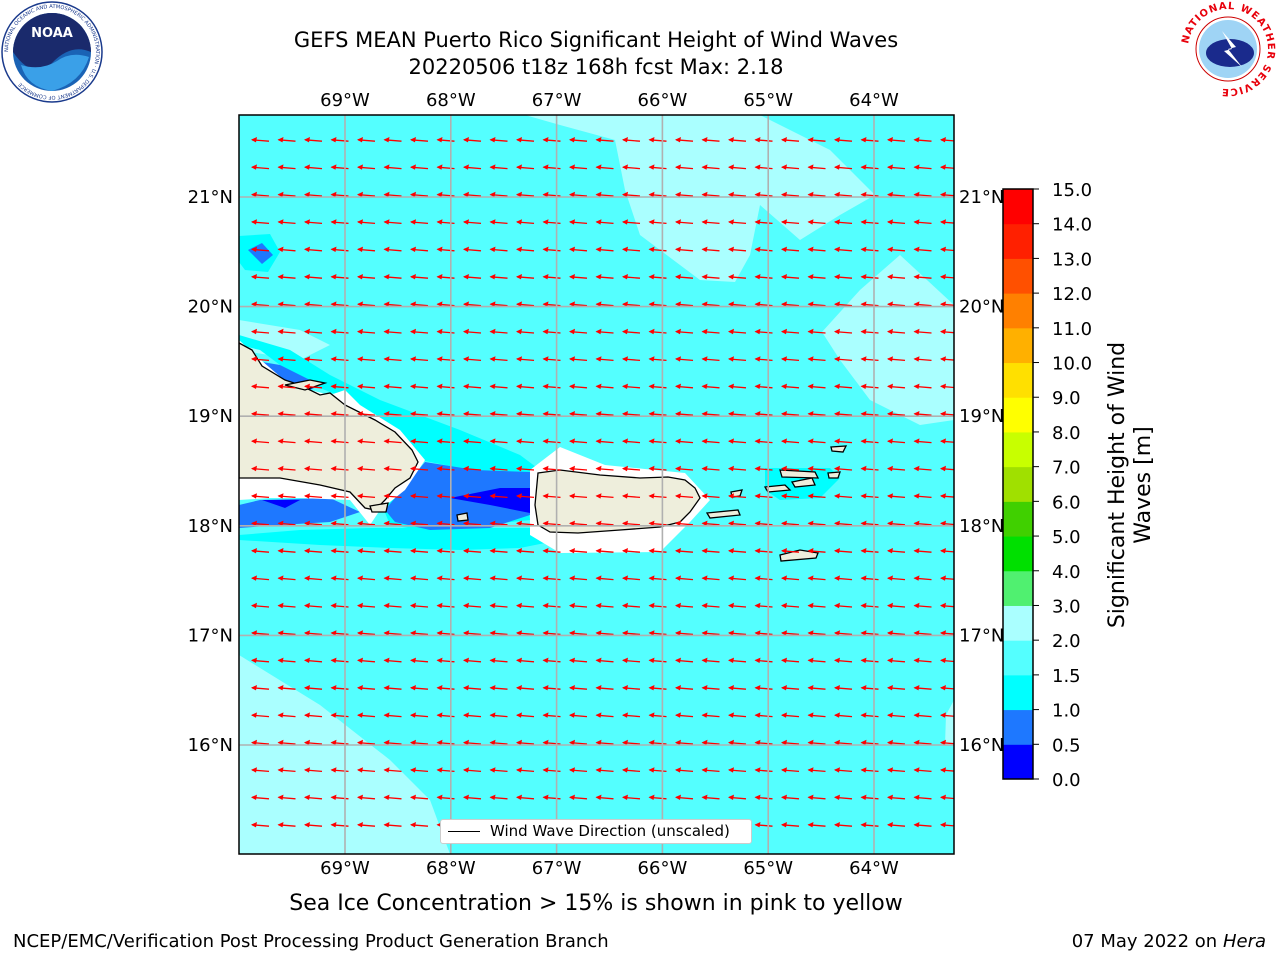 This screenshot has height=960, width=1280. Describe the element at coordinates (1066, 745) in the screenshot. I see `colorbar-tick-label: 0.5` at that location.